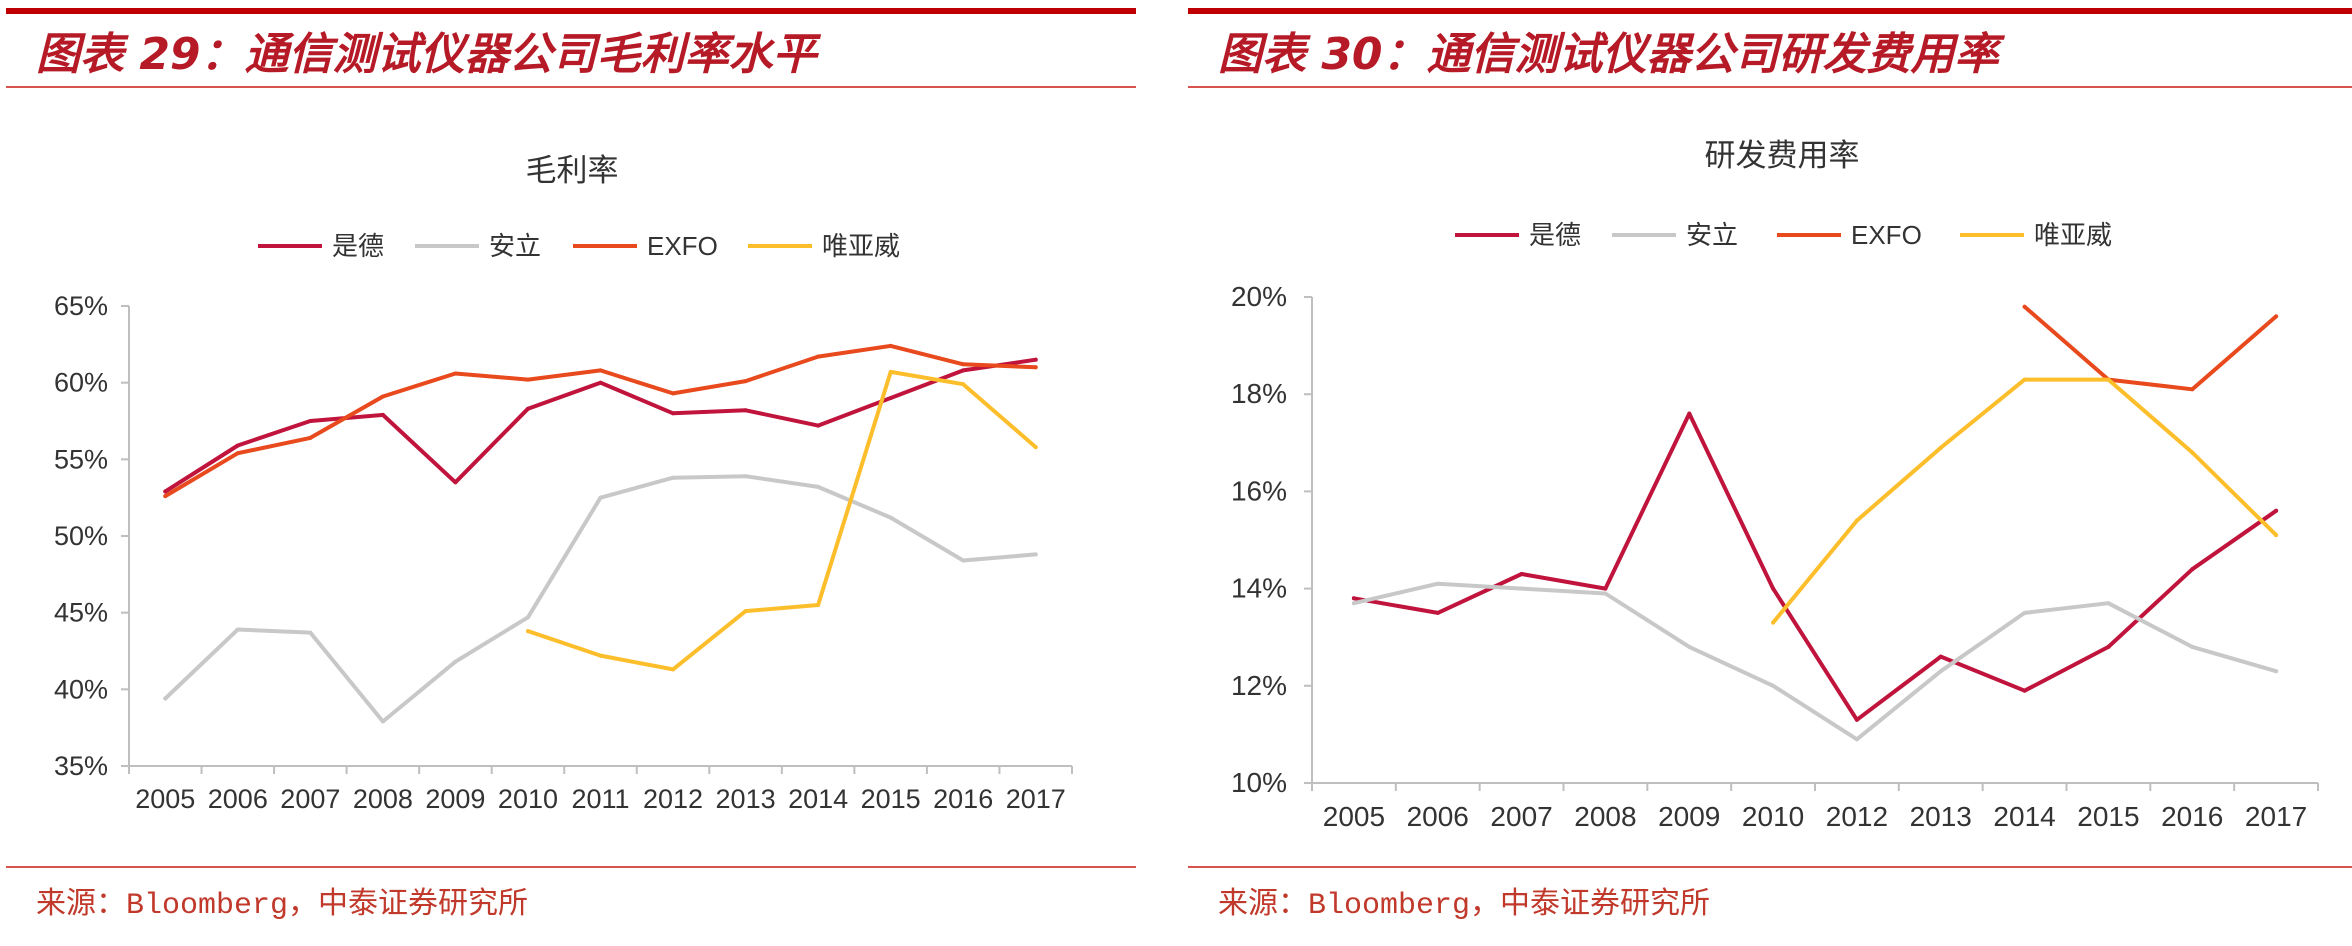 The image size is (2352, 946). I want to click on y-tick-label: 35%, so click(81, 766).